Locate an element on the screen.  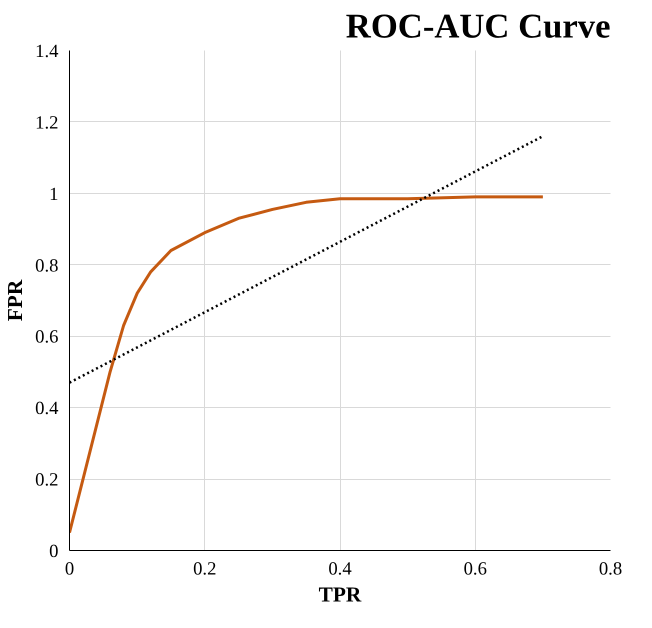
x-axis-title: TPR is located at coordinates (340, 594).